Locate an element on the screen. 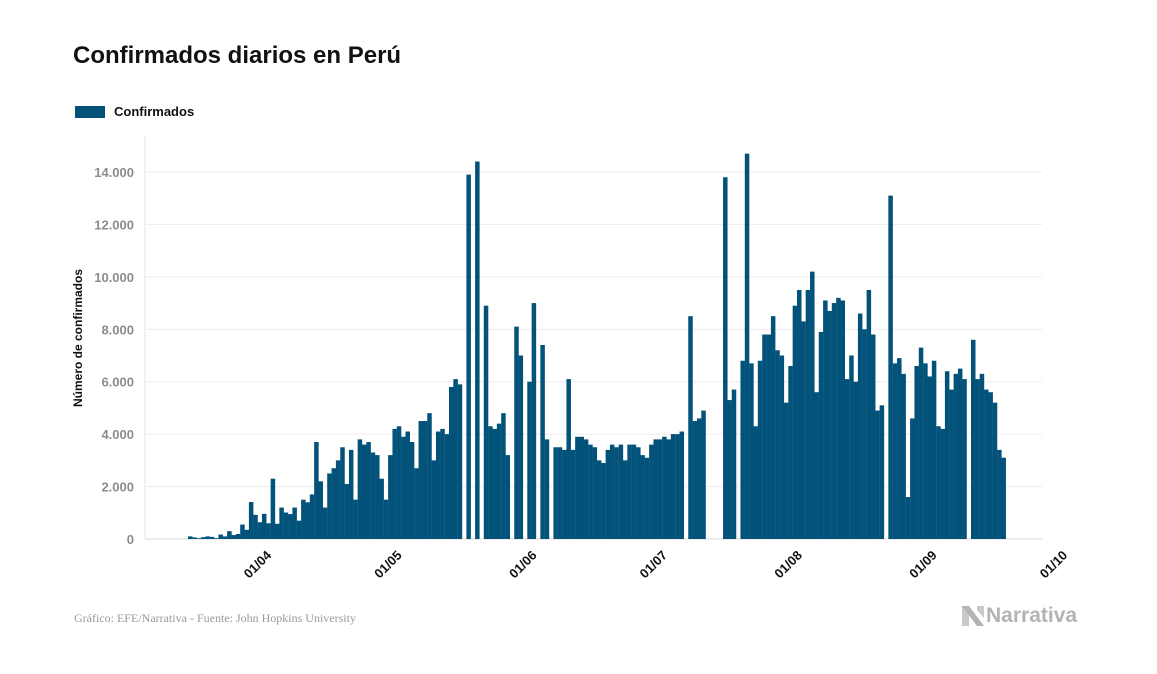 The width and height of the screenshot is (1157, 674). y-axis-title: Número de confirmados is located at coordinates (78, 338).